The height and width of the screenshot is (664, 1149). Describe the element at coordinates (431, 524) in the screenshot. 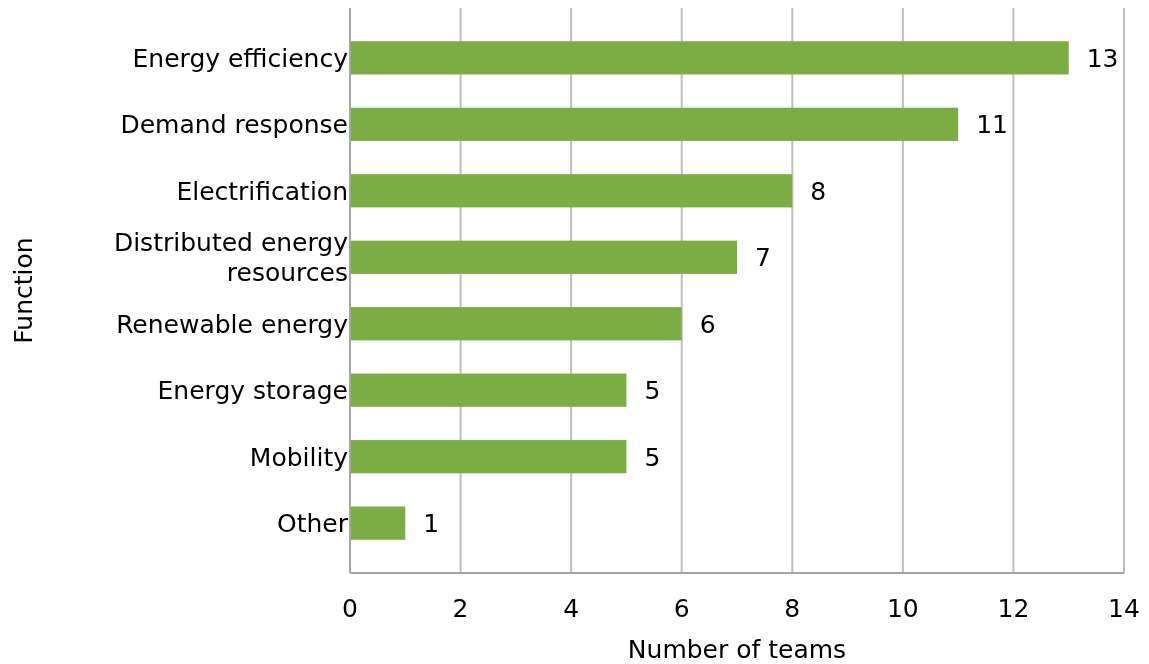

I see `data-label: 1` at that location.